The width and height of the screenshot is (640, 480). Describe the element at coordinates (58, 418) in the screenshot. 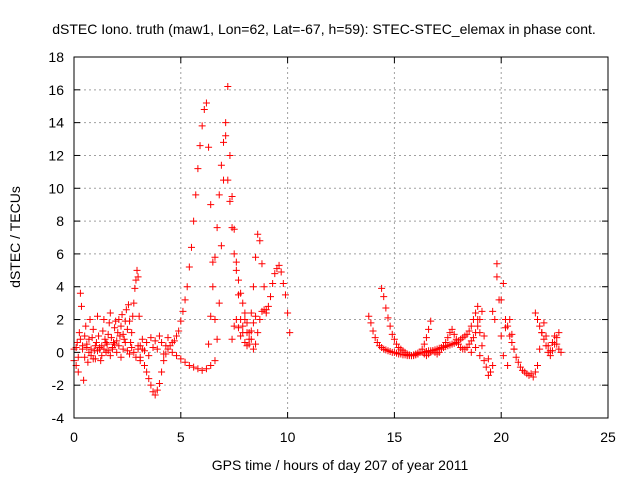

I see `y-tick-label: -4` at that location.